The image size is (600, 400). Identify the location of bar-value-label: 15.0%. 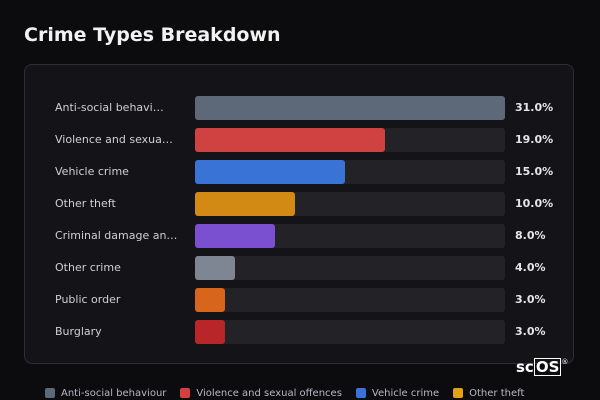
(534, 171).